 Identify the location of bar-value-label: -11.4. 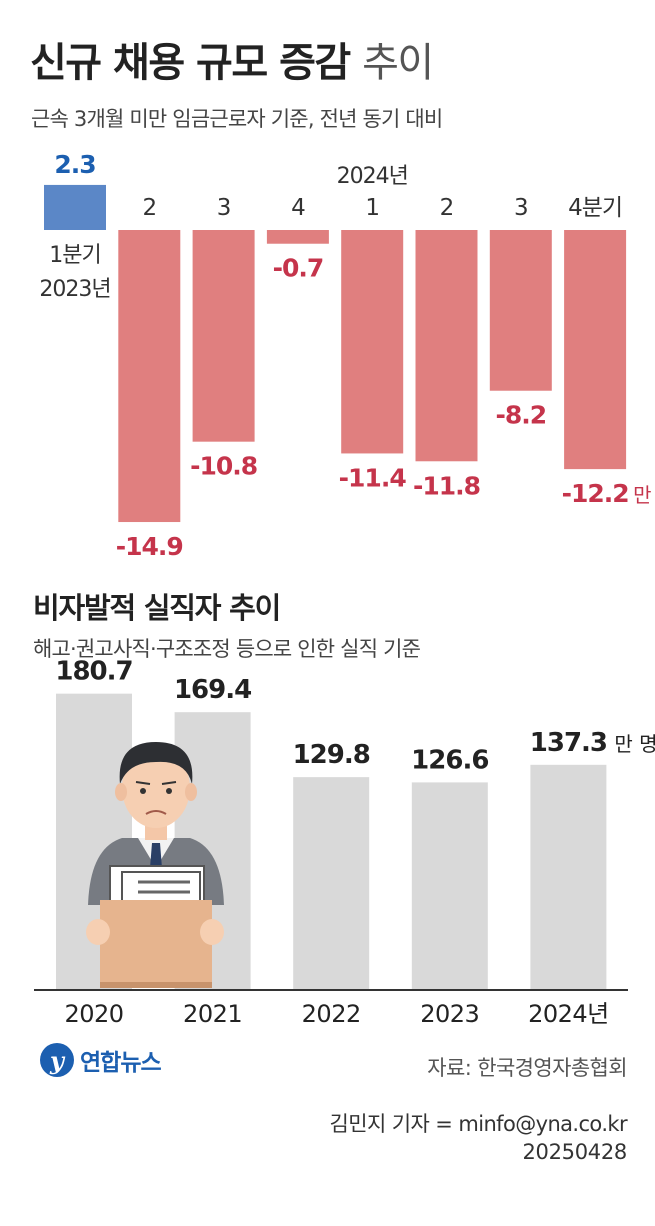
(373, 477).